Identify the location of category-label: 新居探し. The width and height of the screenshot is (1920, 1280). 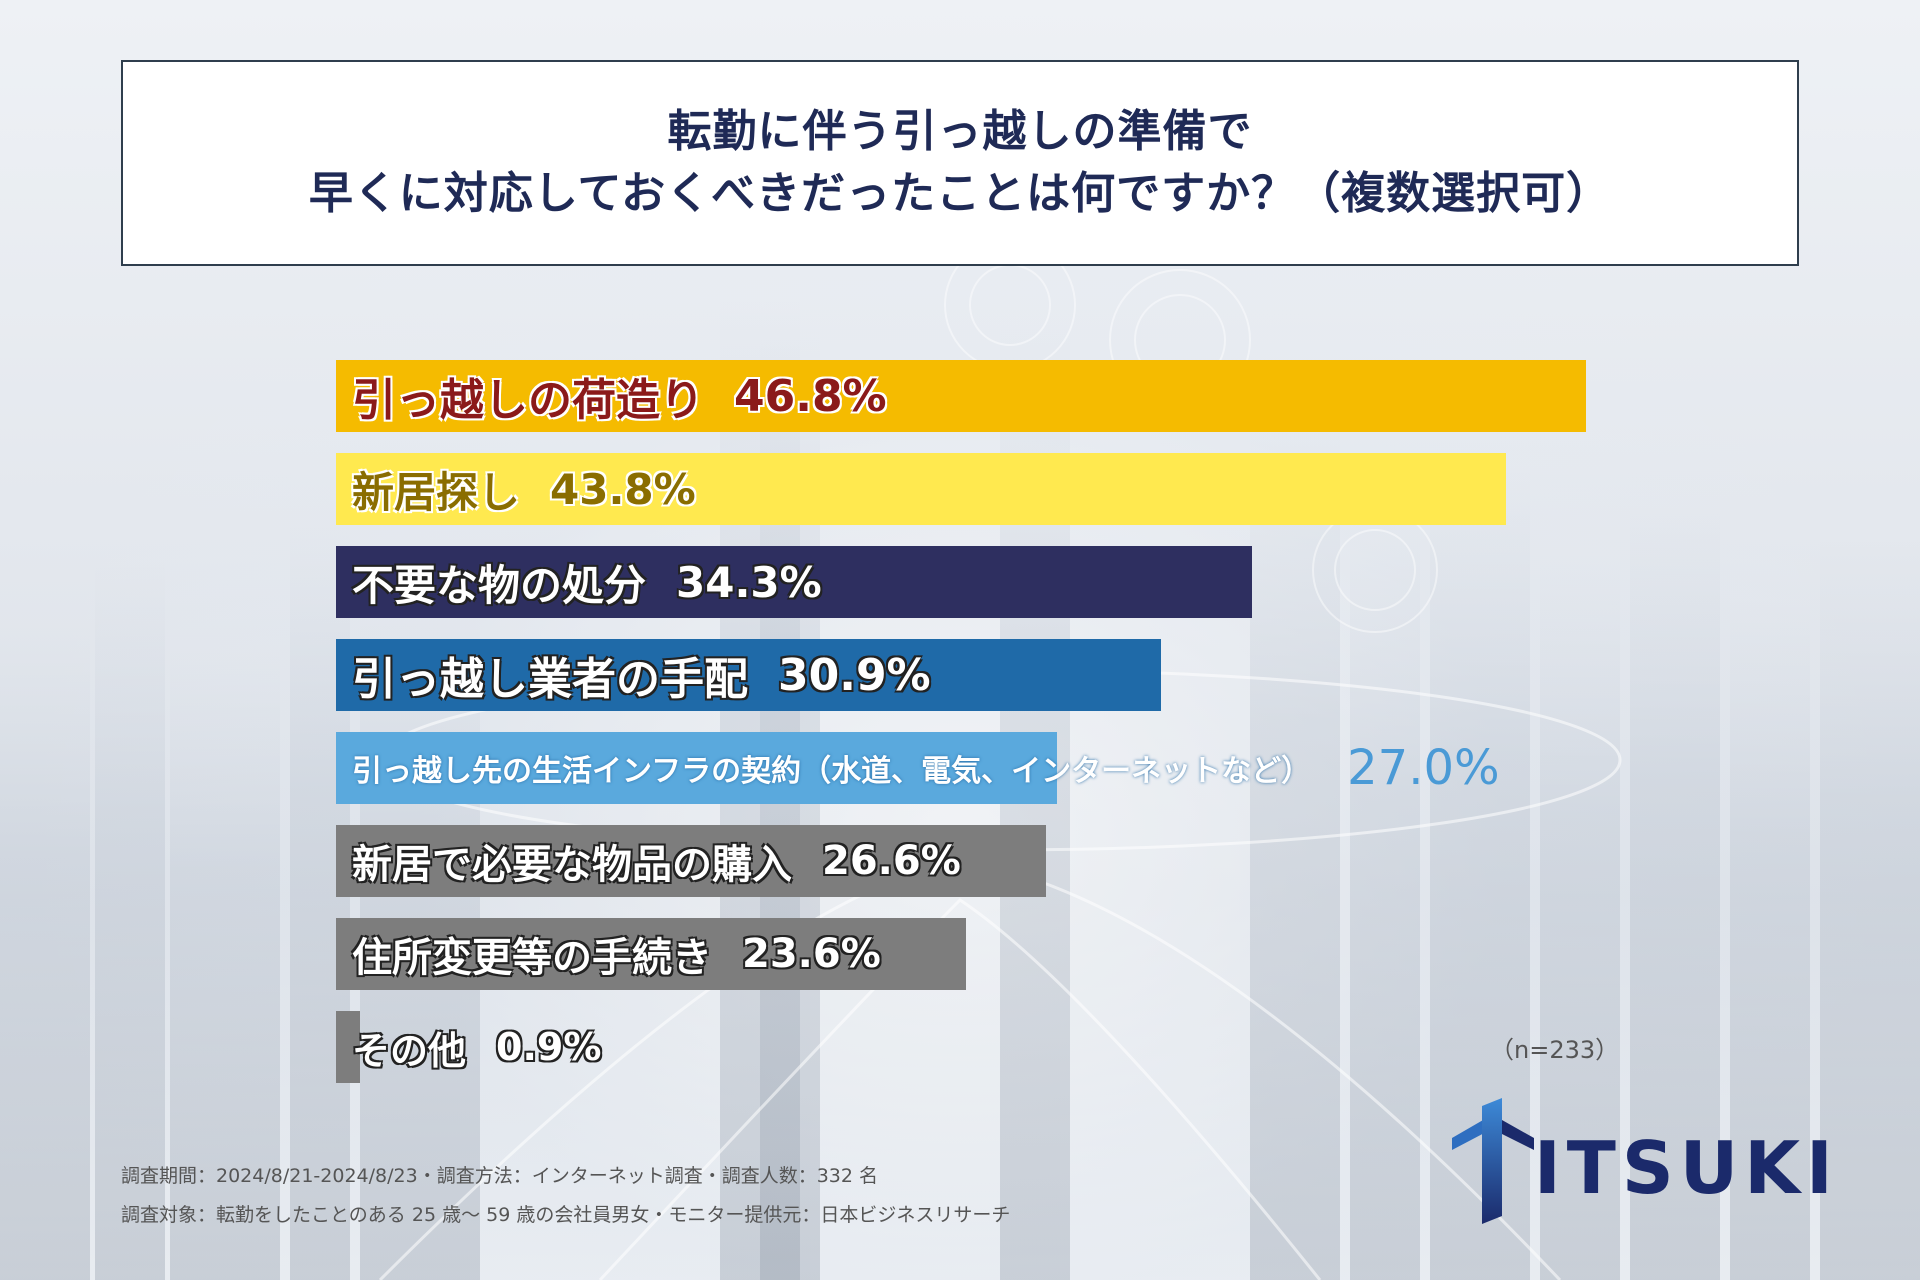
(436, 492).